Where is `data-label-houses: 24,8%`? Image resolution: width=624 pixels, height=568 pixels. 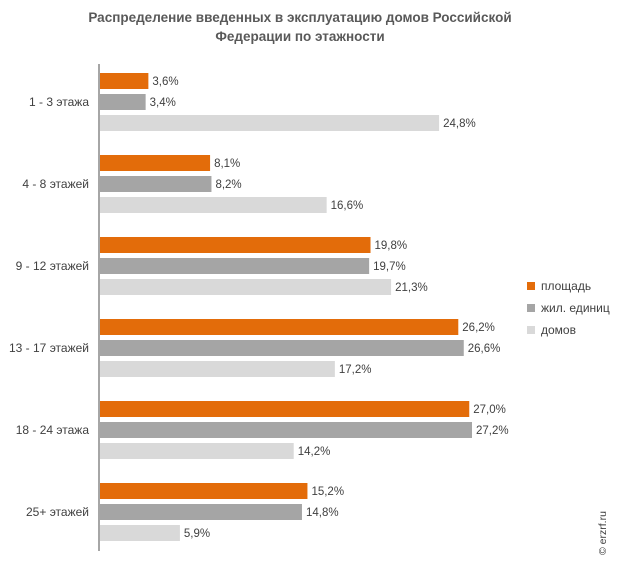 data-label-houses: 24,8% is located at coordinates (459, 124).